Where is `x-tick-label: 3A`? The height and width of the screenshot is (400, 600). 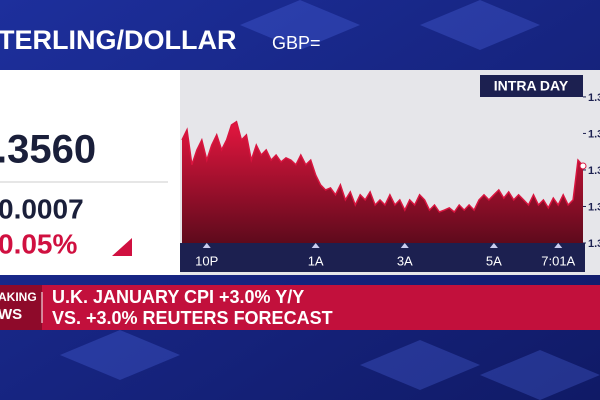
x-tick-label: 3A is located at coordinates (405, 260).